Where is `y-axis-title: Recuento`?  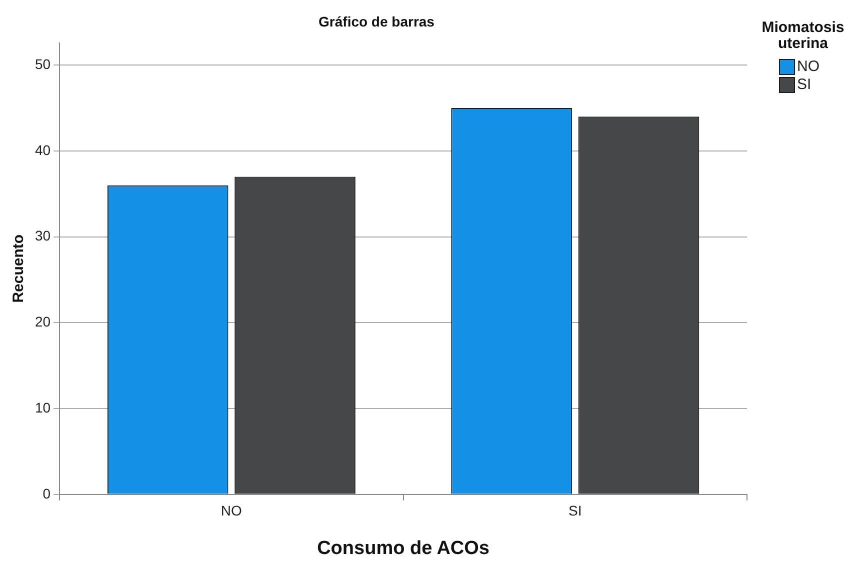
y-axis-title: Recuento is located at coordinates (19, 268).